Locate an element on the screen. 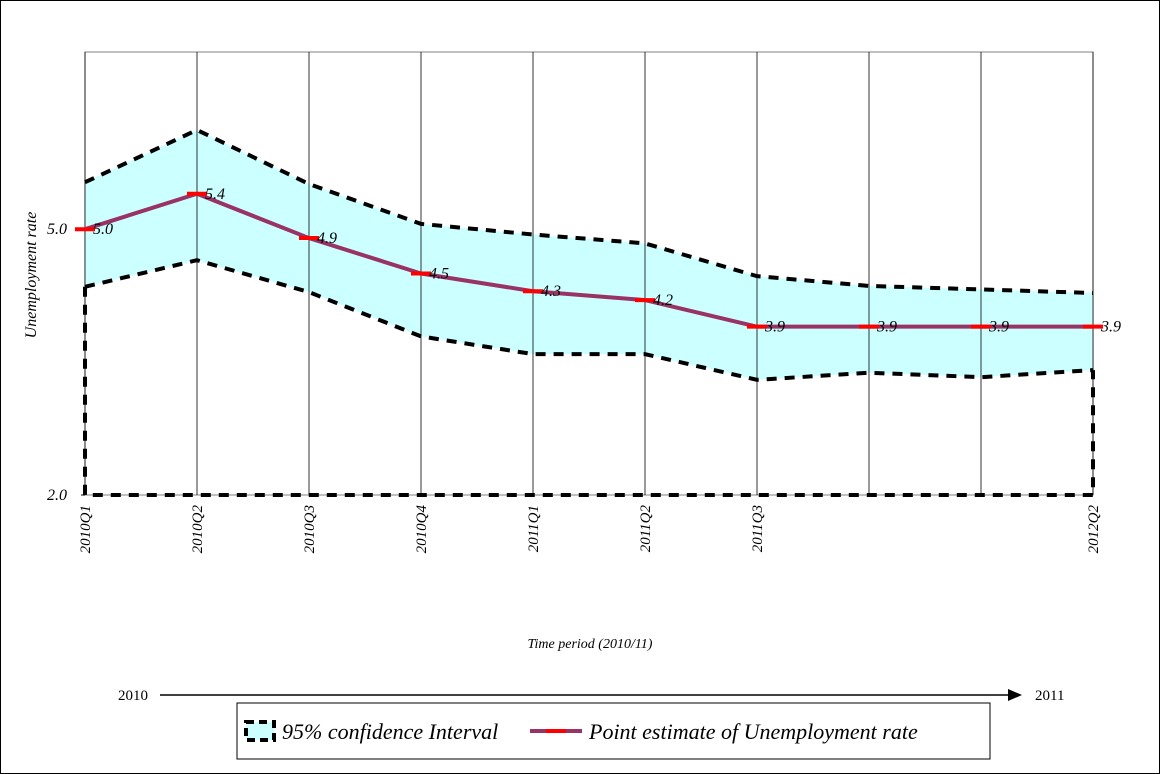 Image resolution: width=1160 pixels, height=774 pixels. annotation-end: 2011 is located at coordinates (1049, 696).